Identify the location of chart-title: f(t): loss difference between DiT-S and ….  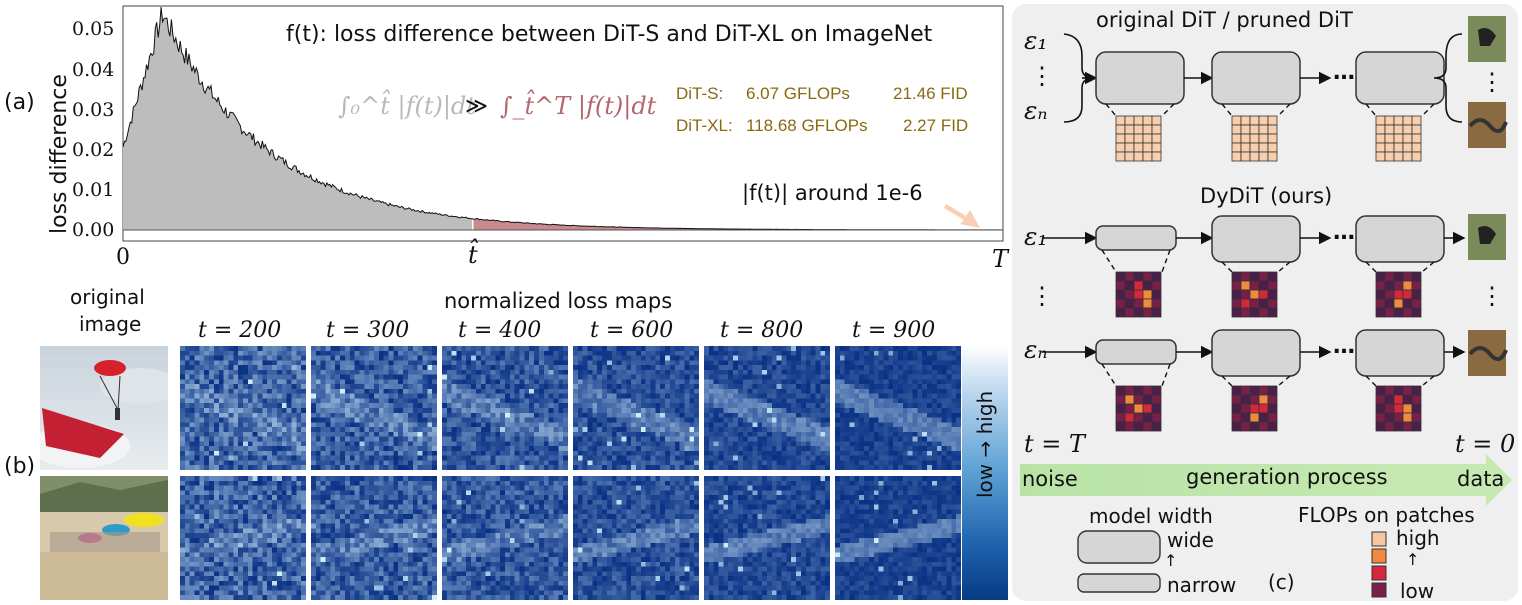
(609, 34).